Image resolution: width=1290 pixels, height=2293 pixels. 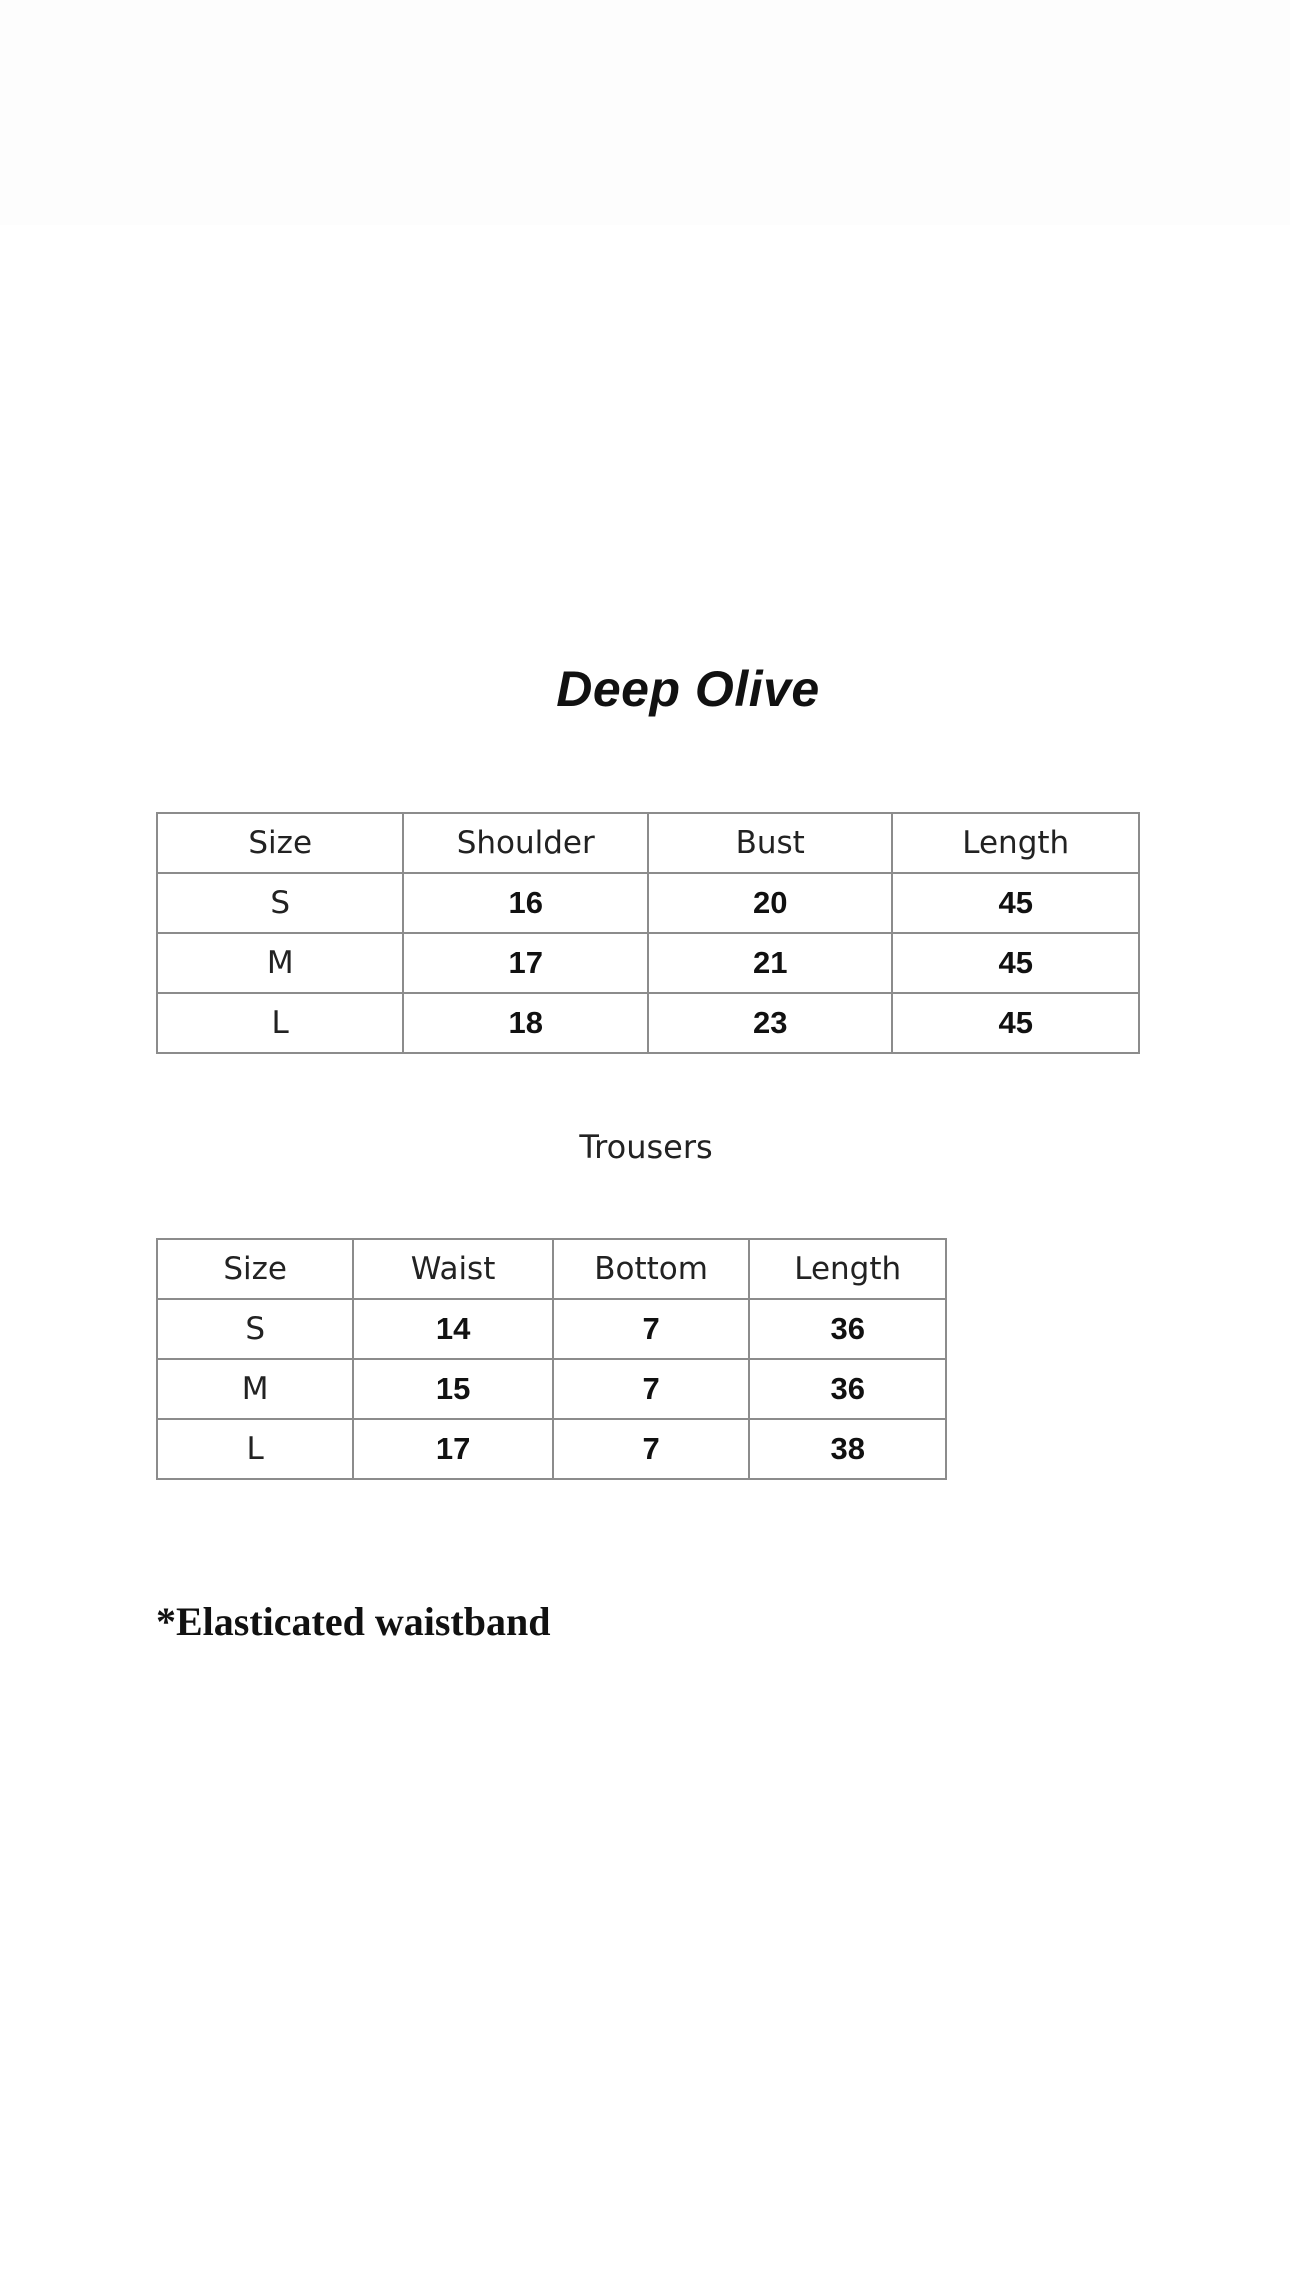 I want to click on value-cell: 15, so click(x=453, y=1389).